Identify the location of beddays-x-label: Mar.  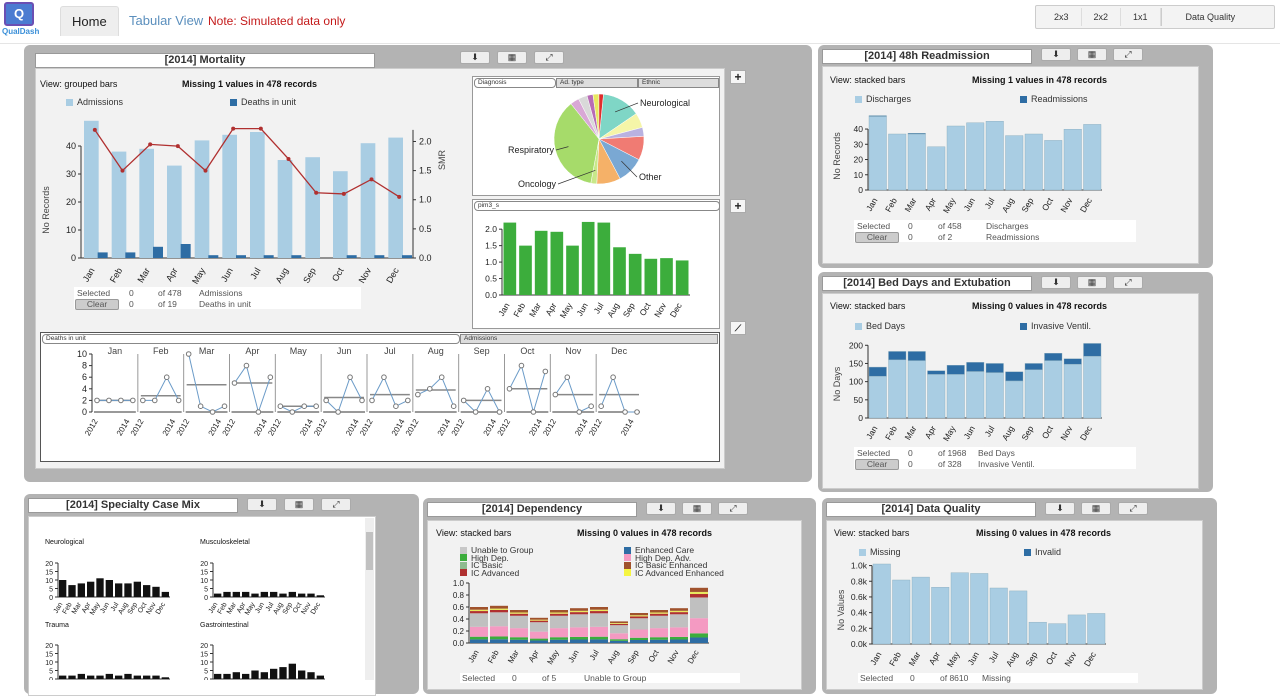
(911, 433).